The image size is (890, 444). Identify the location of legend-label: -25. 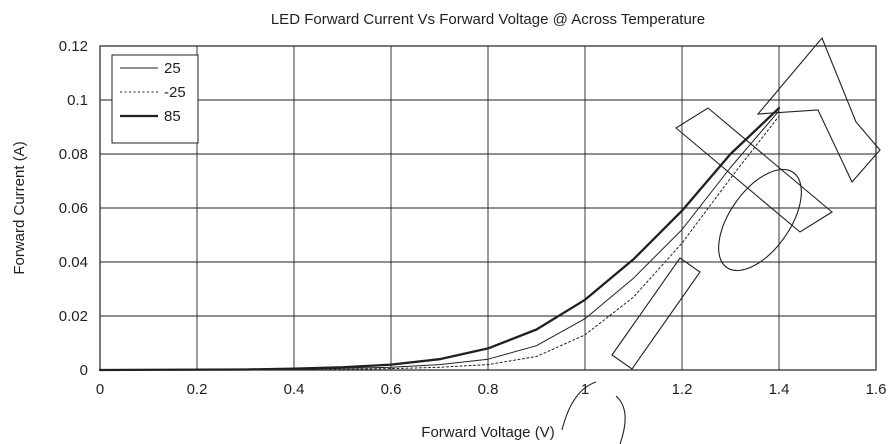
(175, 92).